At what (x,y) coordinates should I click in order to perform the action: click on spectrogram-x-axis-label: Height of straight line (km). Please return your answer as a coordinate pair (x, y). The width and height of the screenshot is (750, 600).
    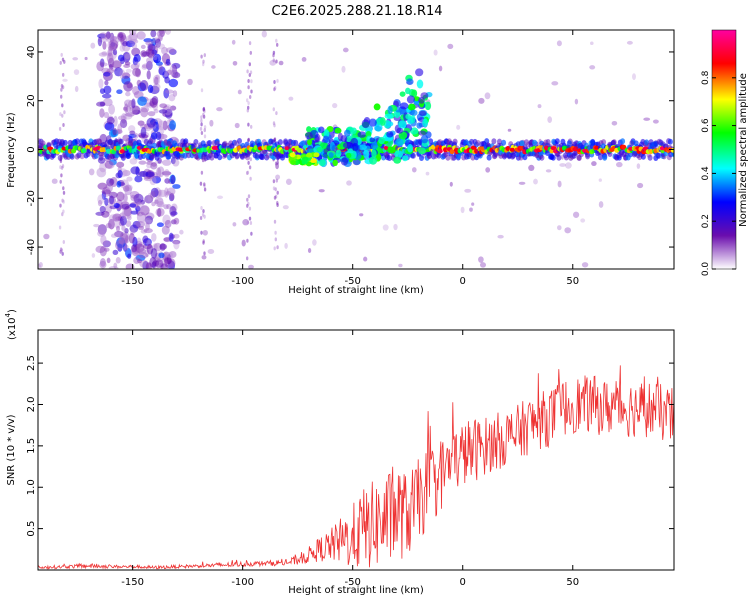
    Looking at the image, I should click on (356, 290).